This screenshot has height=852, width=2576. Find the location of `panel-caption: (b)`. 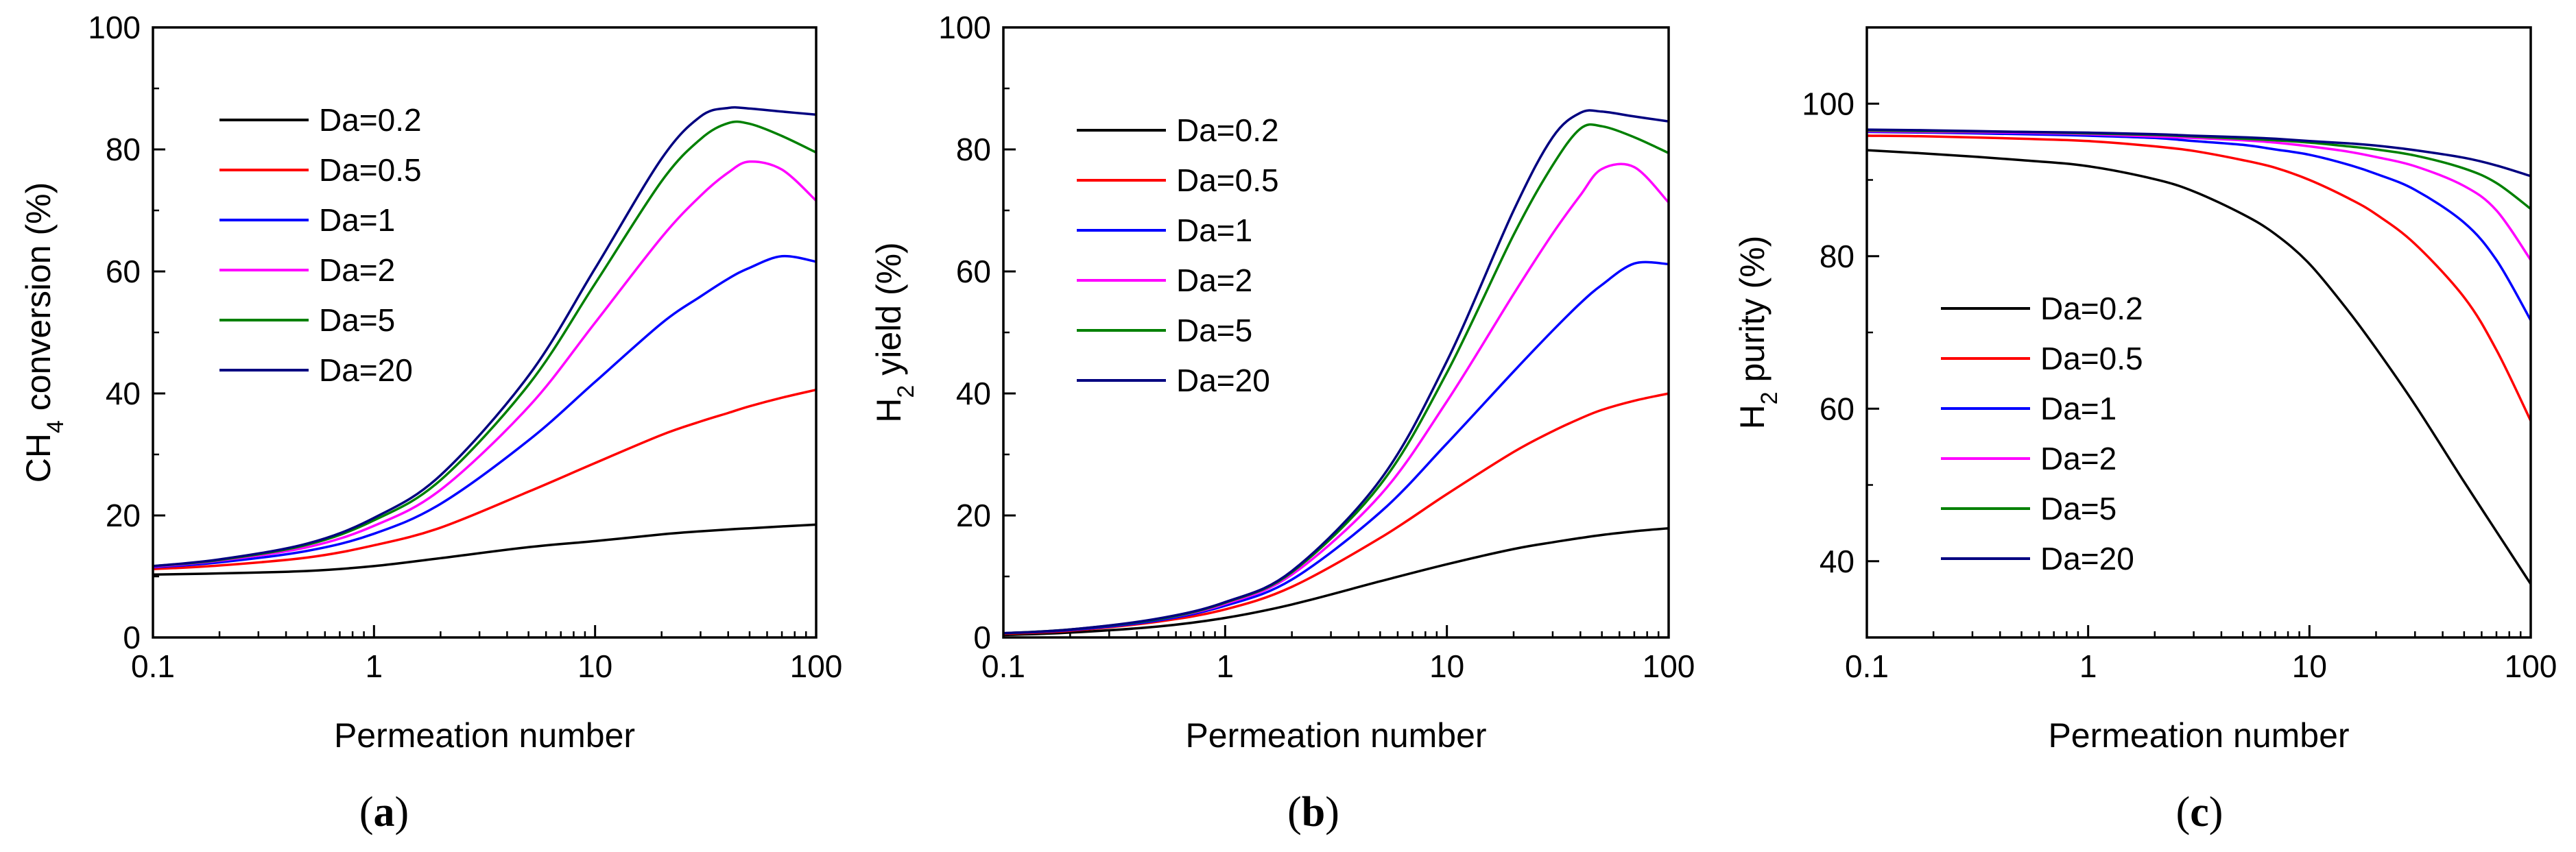

panel-caption: (b) is located at coordinates (1313, 812).